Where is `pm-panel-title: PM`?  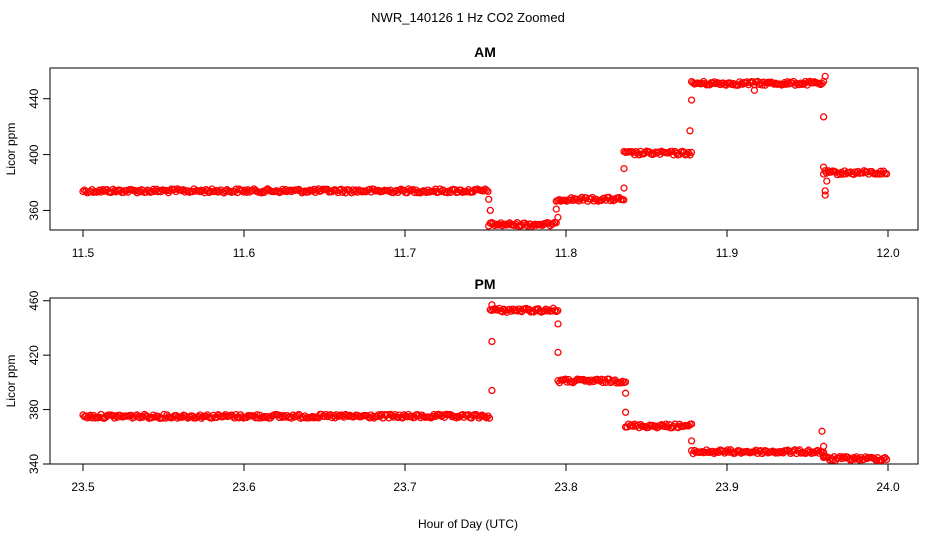
pm-panel-title: PM is located at coordinates (485, 284).